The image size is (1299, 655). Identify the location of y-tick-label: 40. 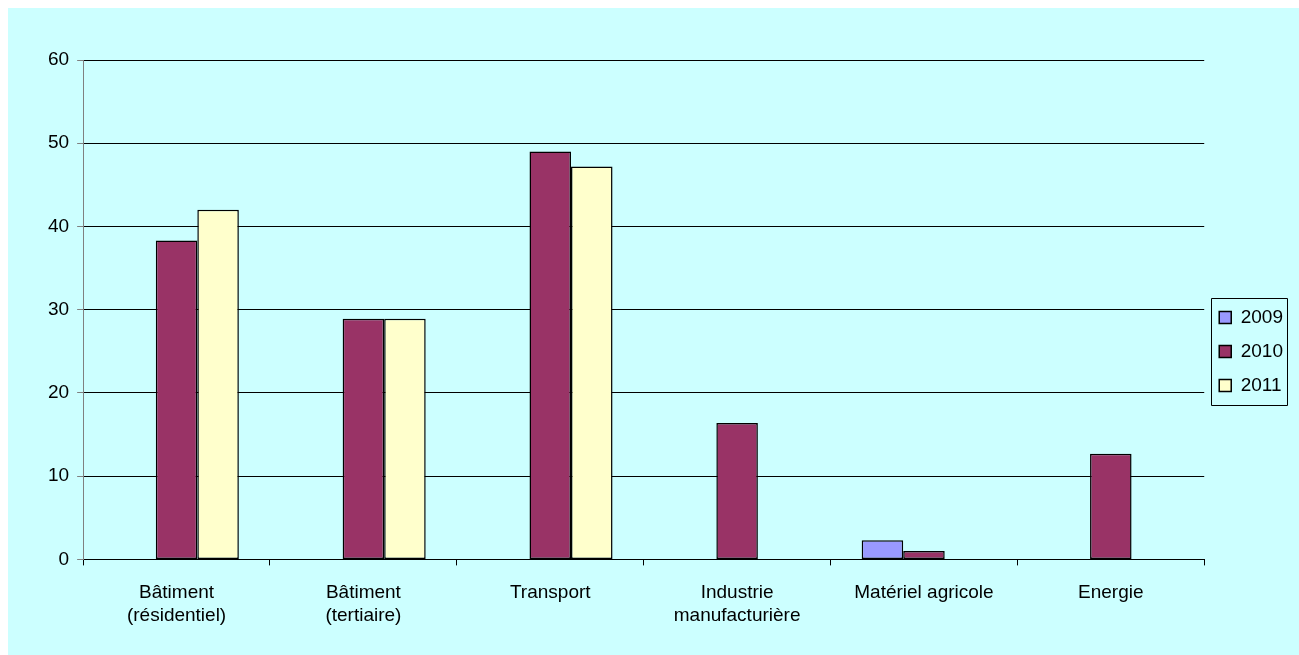
(58, 225).